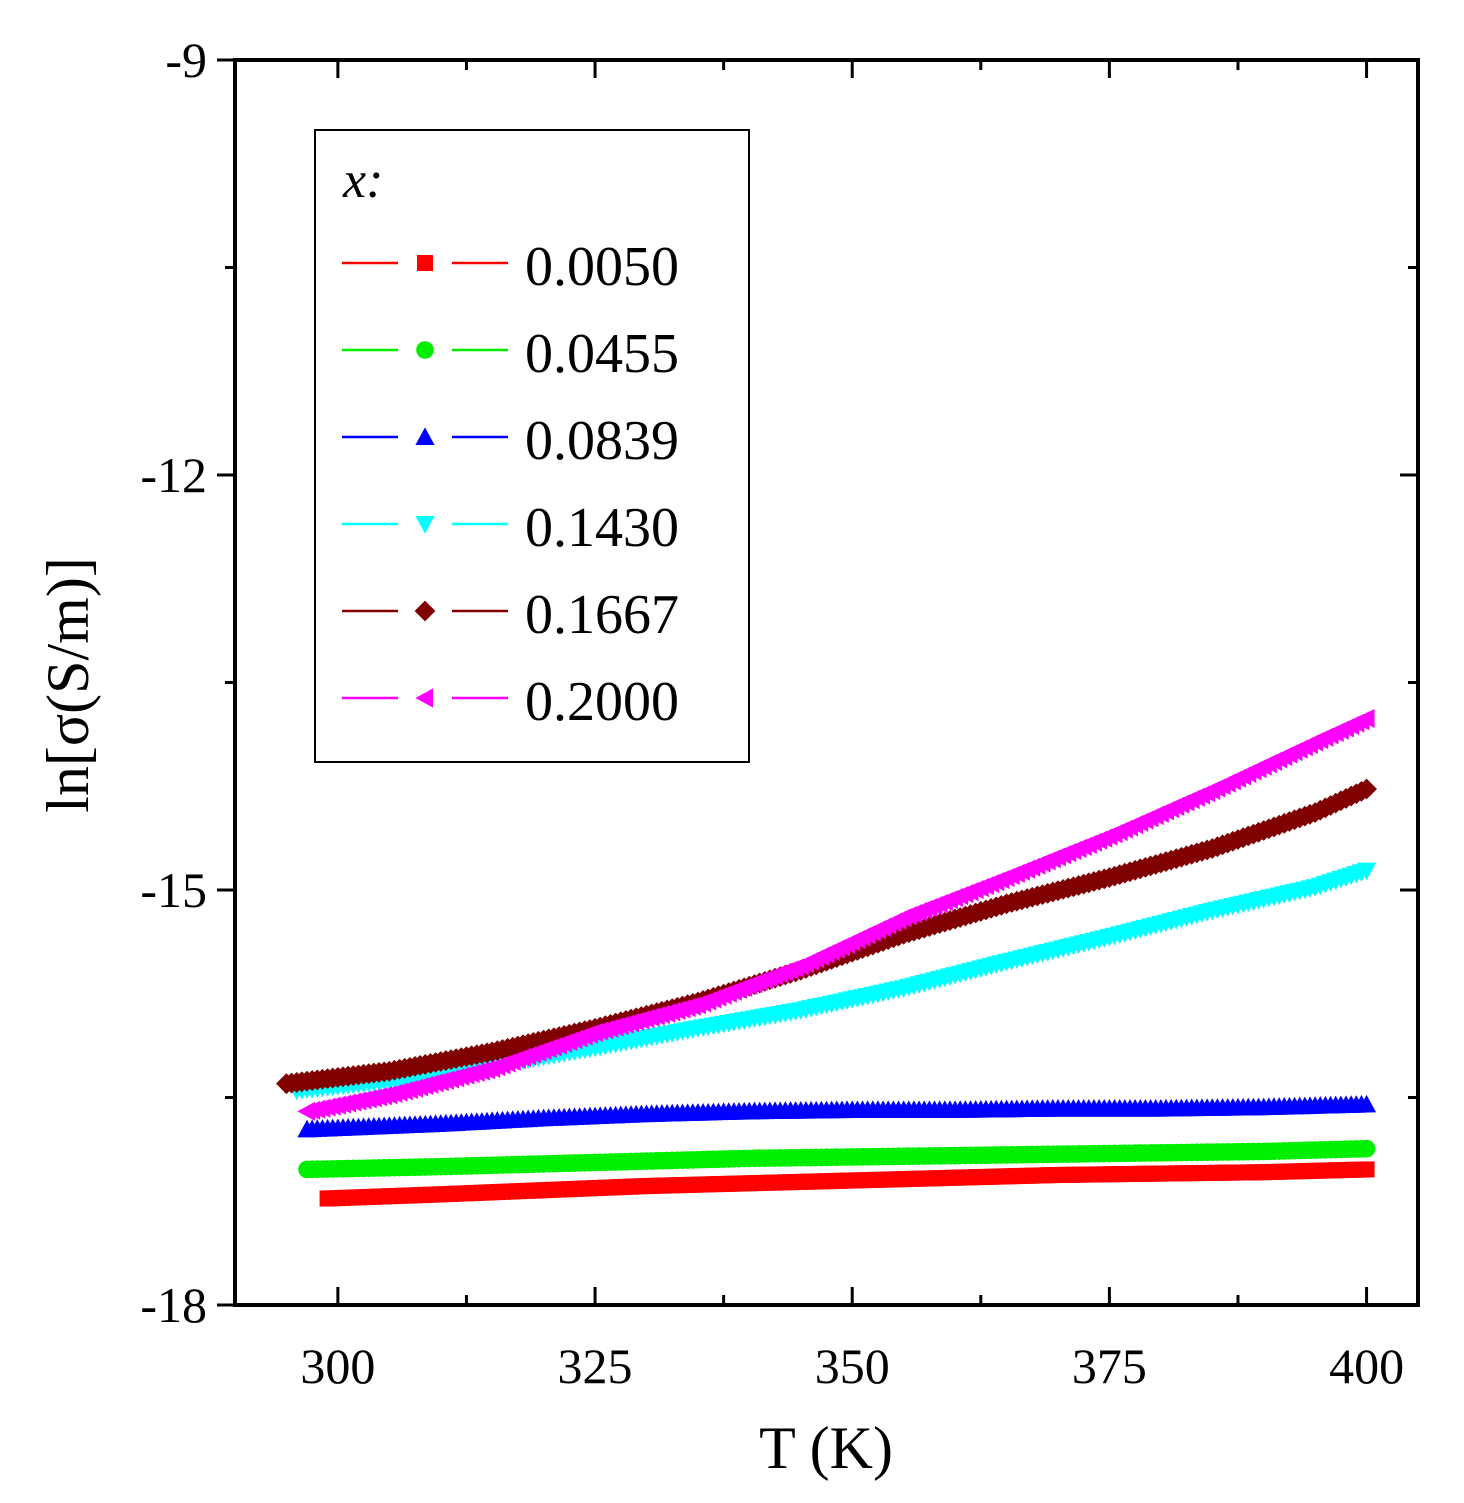  Describe the element at coordinates (602, 528) in the screenshot. I see `legend-label: 0.1430` at that location.